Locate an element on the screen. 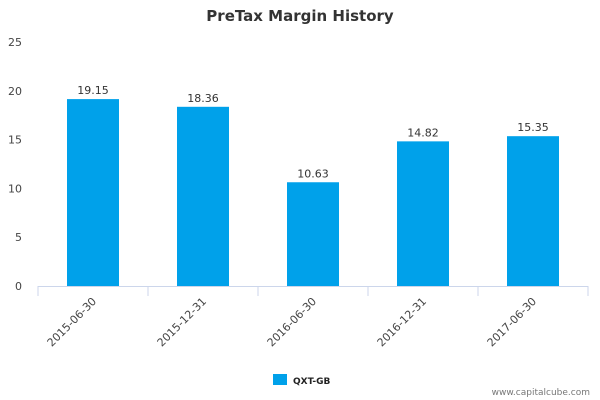 The height and width of the screenshot is (400, 600). legend: QXT-GB is located at coordinates (302, 380).